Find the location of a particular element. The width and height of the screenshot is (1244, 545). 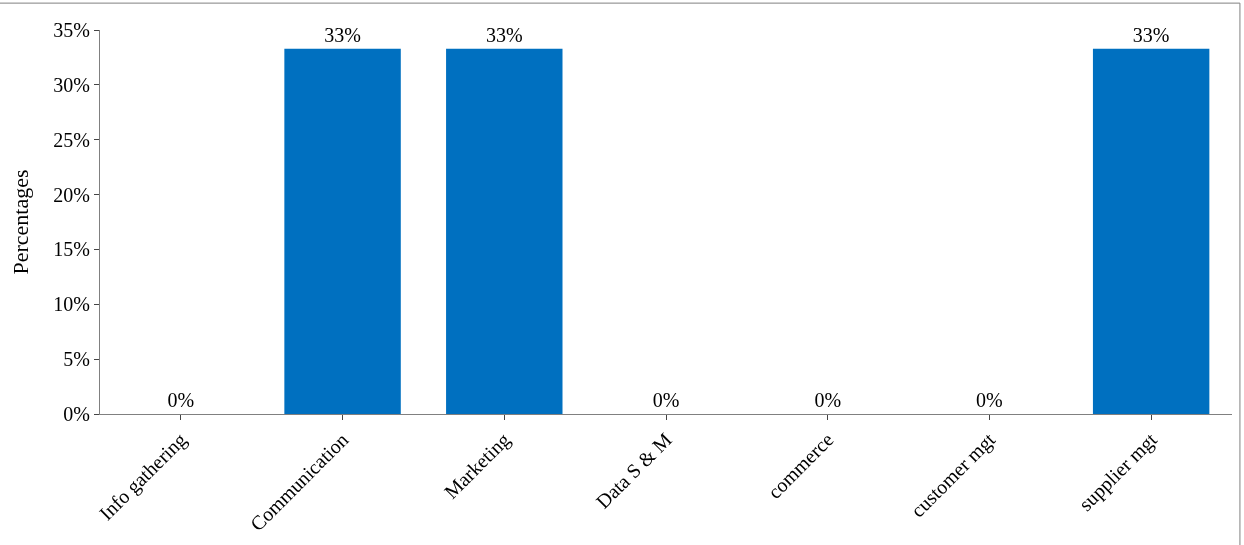

y-tick-label: 20% is located at coordinates (71, 194).